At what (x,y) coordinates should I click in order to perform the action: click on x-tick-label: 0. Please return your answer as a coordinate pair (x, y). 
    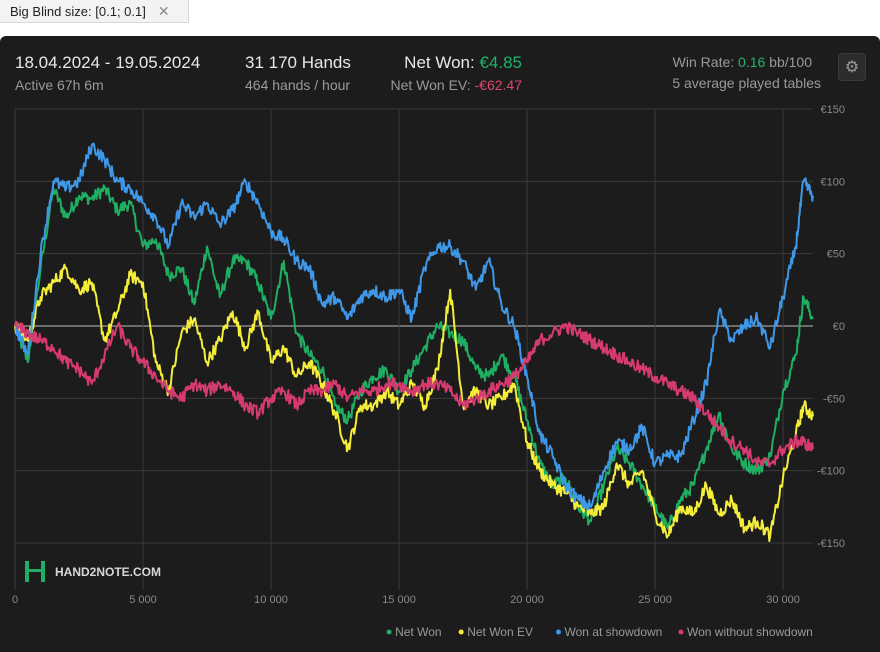
    Looking at the image, I should click on (15, 600).